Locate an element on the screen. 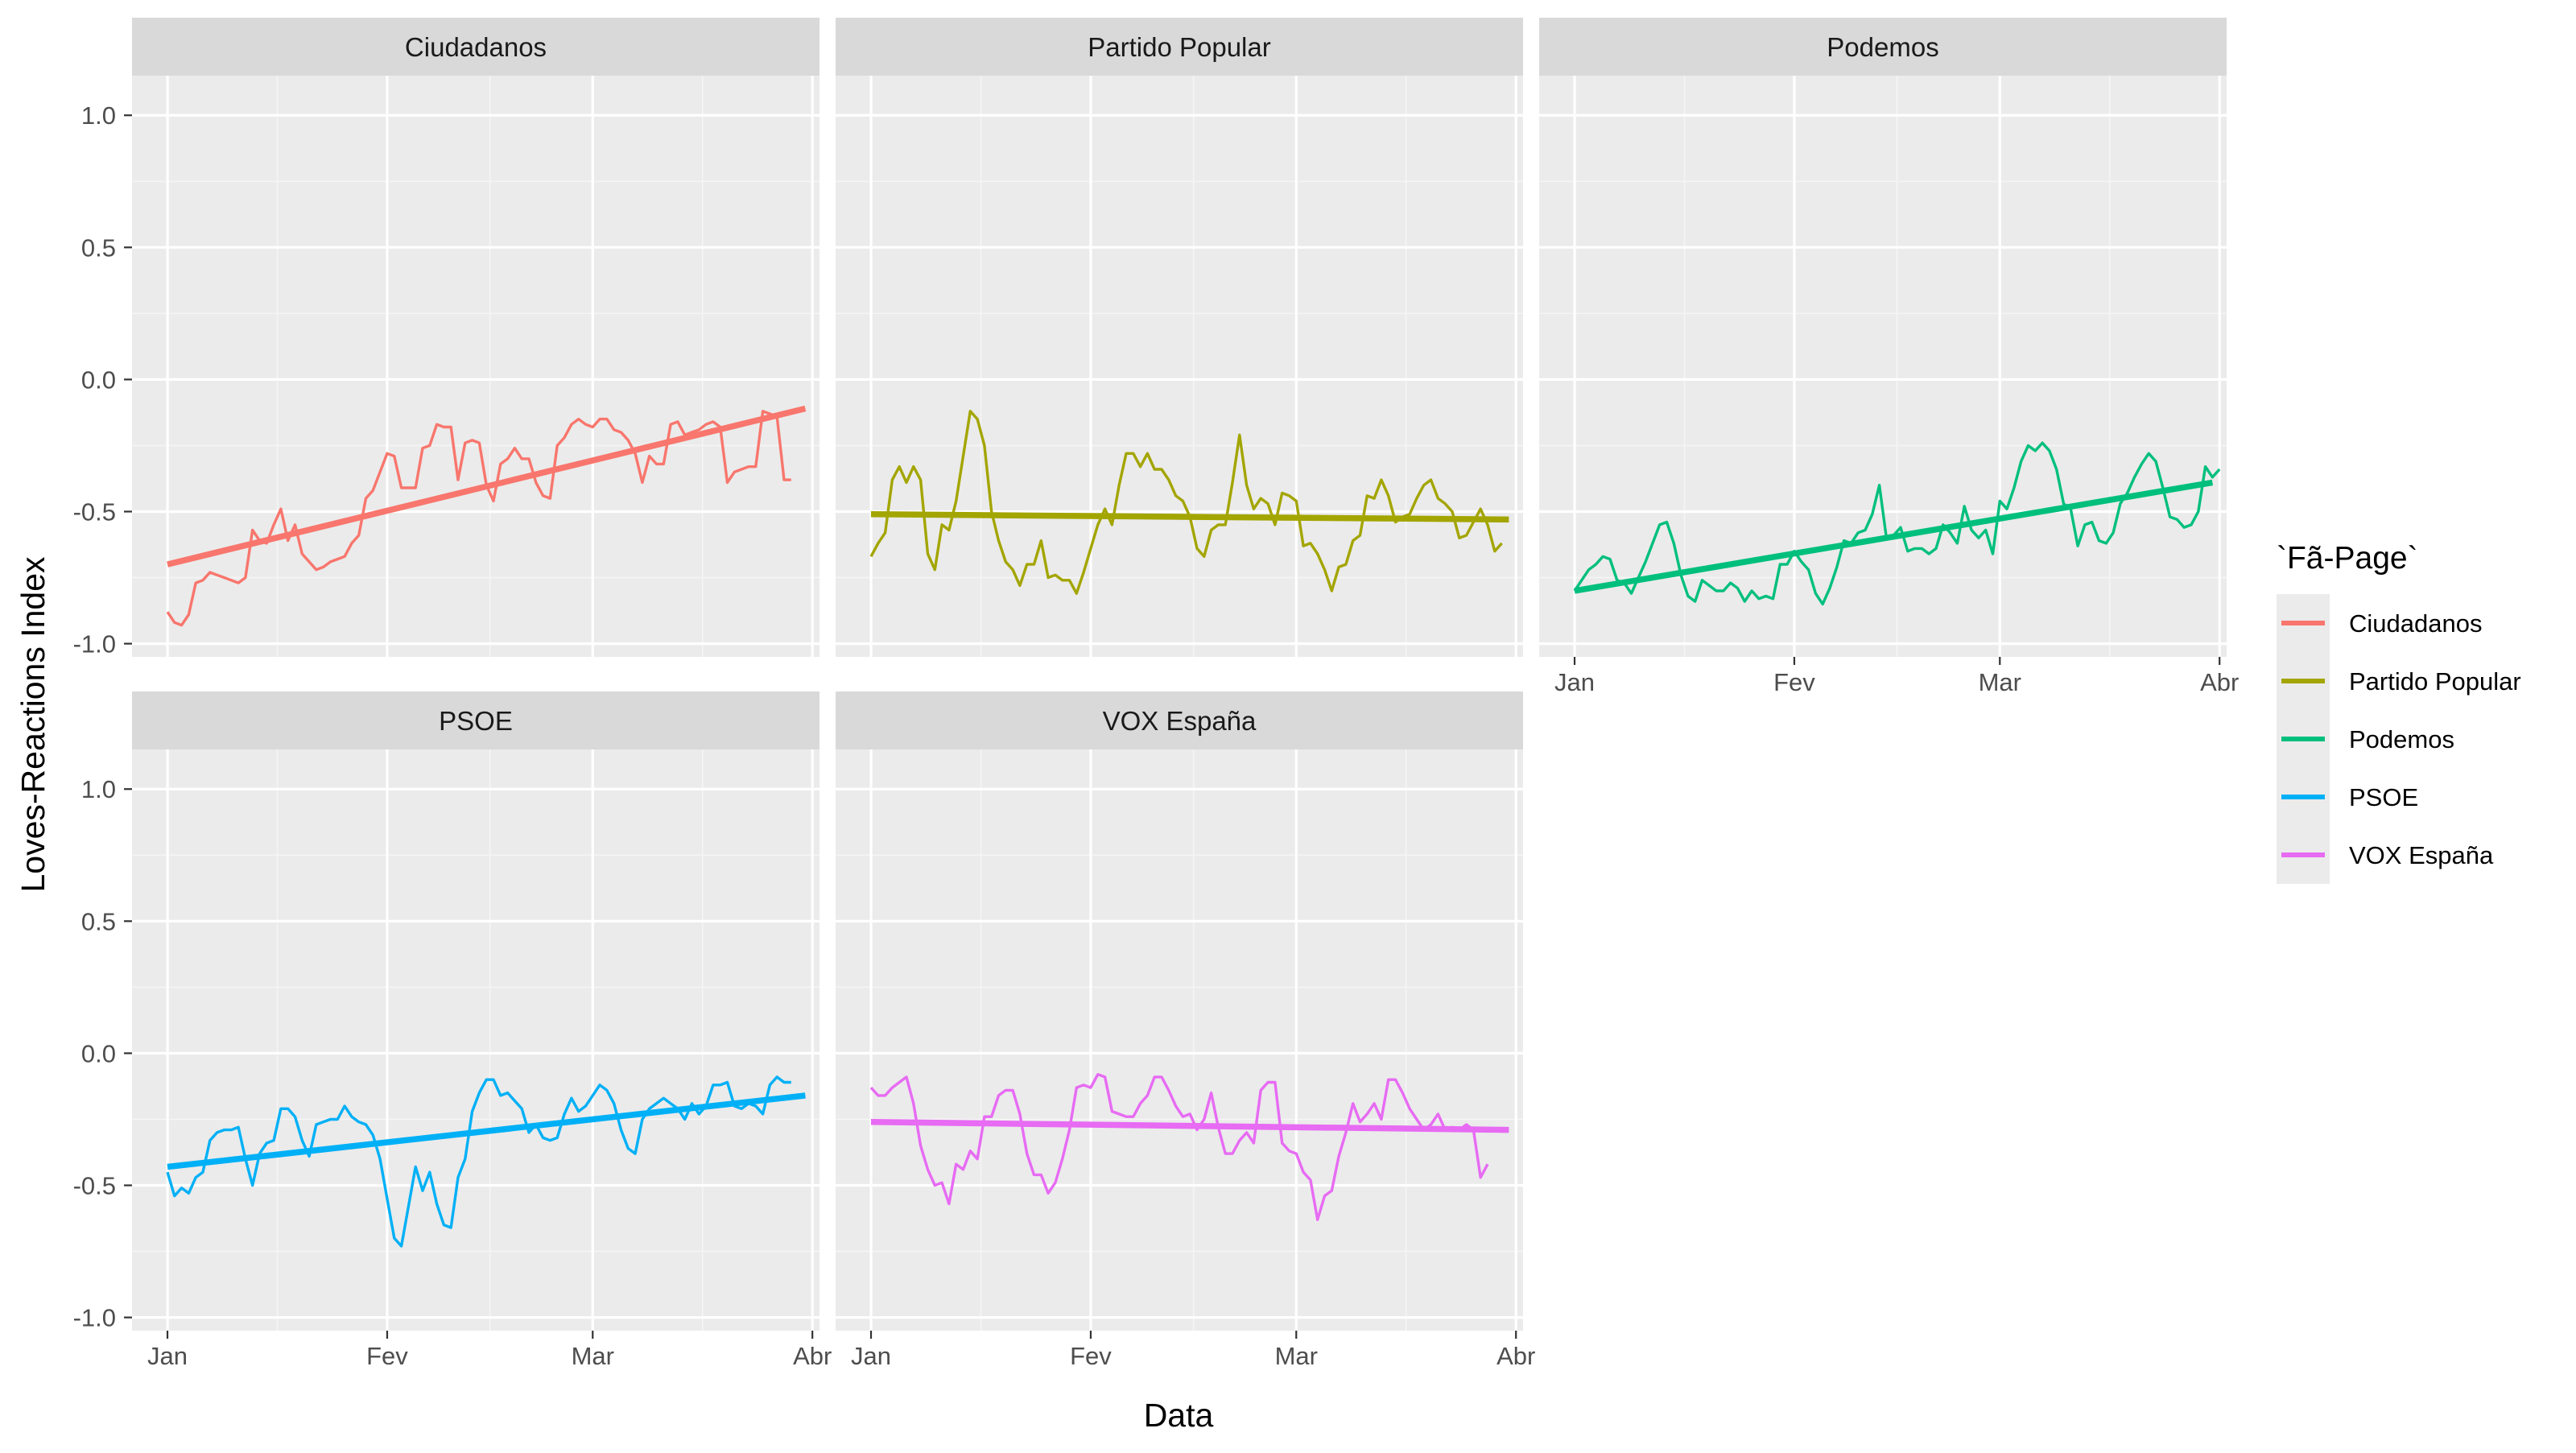 The width and height of the screenshot is (2576, 1453). legend-entry-podemos: Podemos is located at coordinates (2365, 739).